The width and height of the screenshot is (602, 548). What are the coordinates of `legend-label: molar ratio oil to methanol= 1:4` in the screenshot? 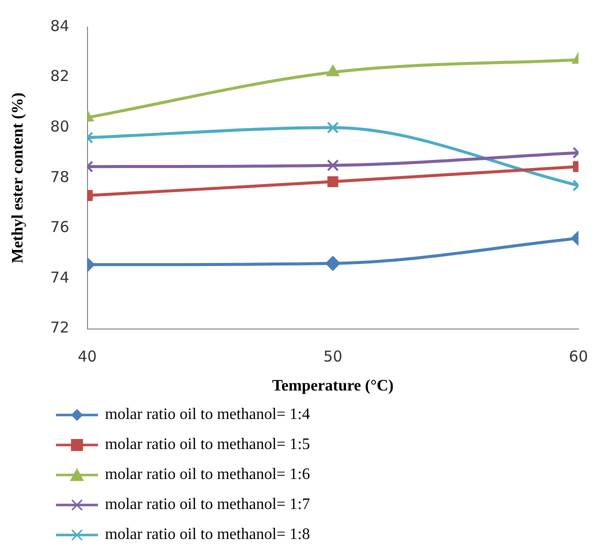 It's located at (207, 415).